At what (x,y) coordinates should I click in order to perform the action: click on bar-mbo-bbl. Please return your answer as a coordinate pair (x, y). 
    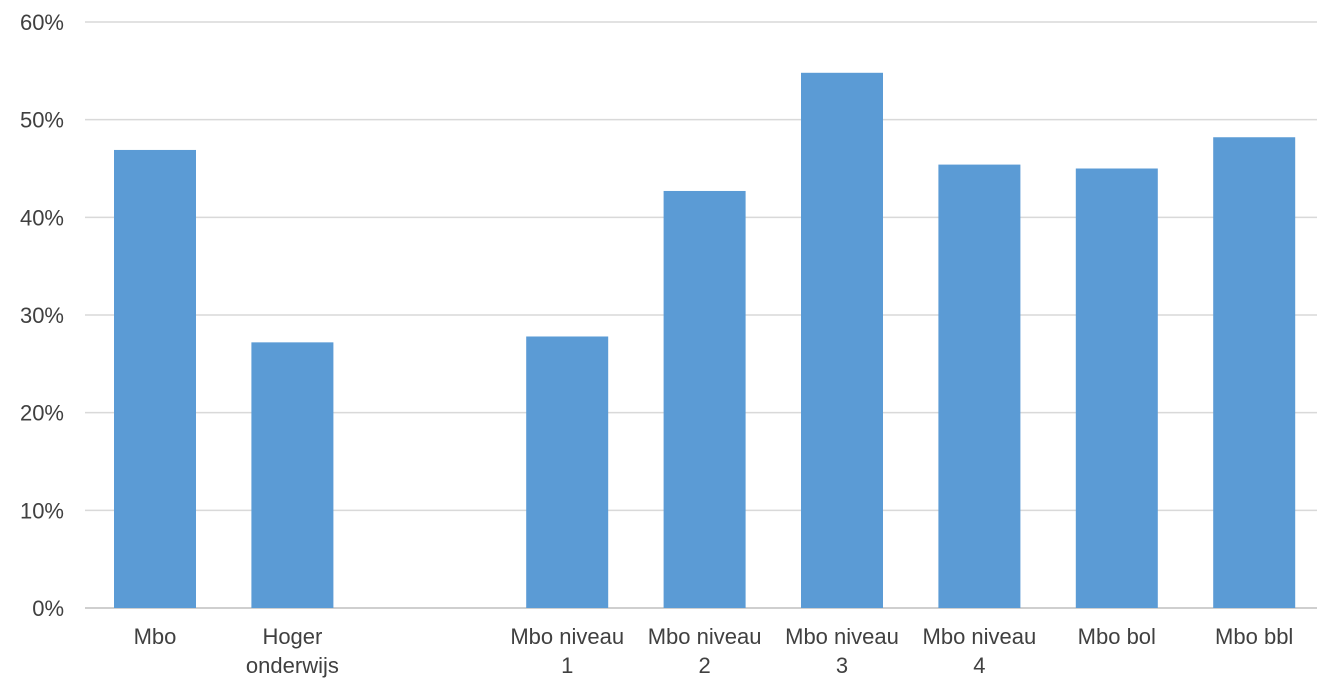
    Looking at the image, I should click on (1254, 372).